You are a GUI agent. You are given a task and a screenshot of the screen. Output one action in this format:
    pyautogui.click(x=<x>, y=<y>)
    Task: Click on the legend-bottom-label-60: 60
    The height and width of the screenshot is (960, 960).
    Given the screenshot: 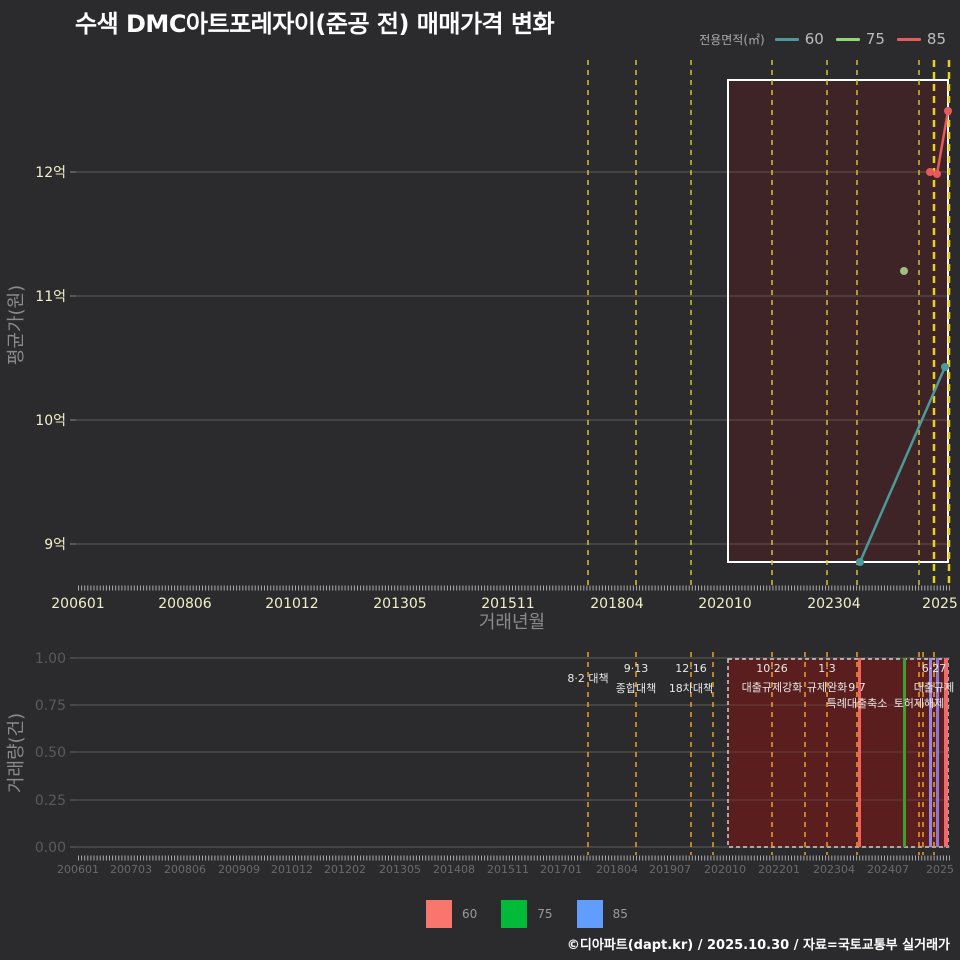 What is the action you would take?
    pyautogui.click(x=470, y=914)
    